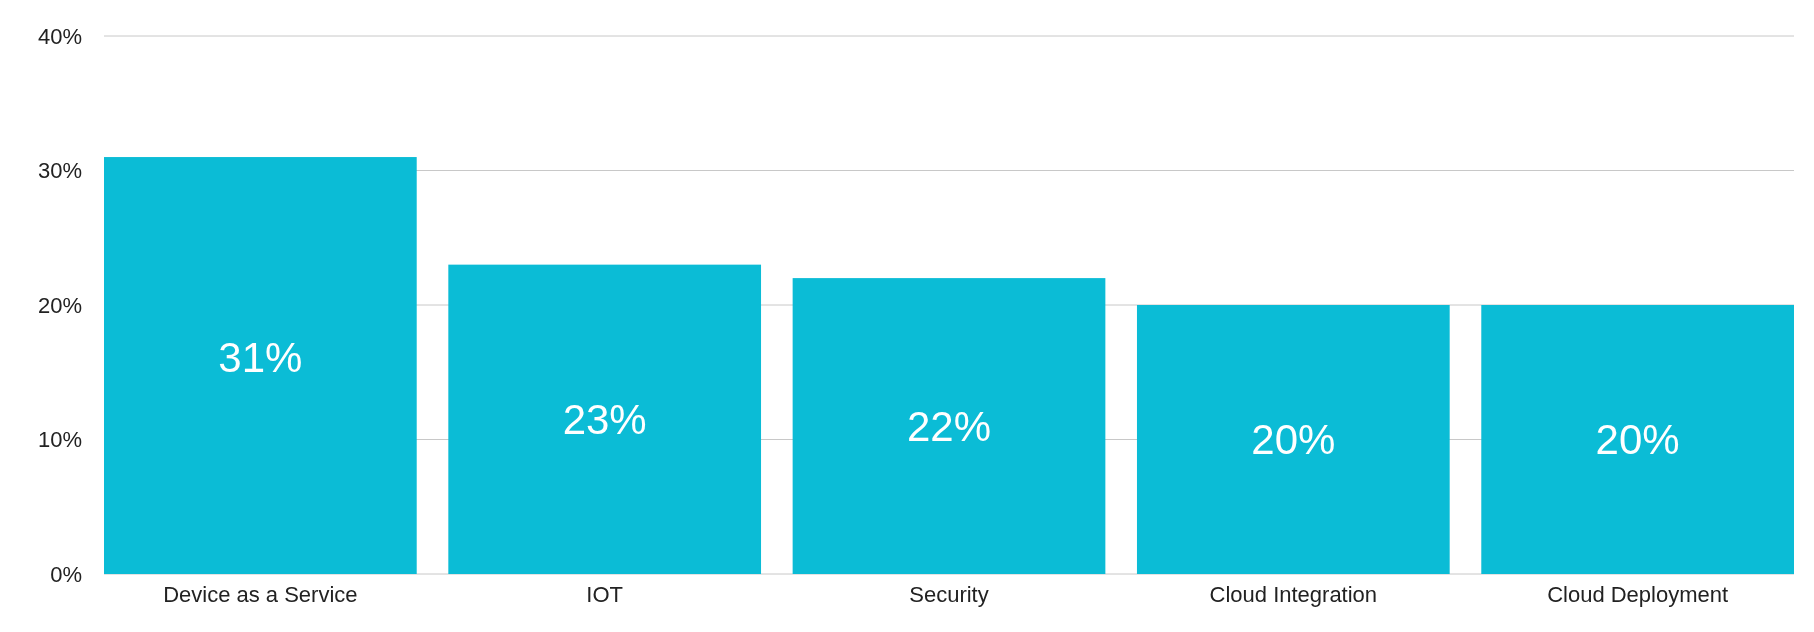 This screenshot has height=632, width=1814. I want to click on x-tick-label: IOT, so click(605, 594).